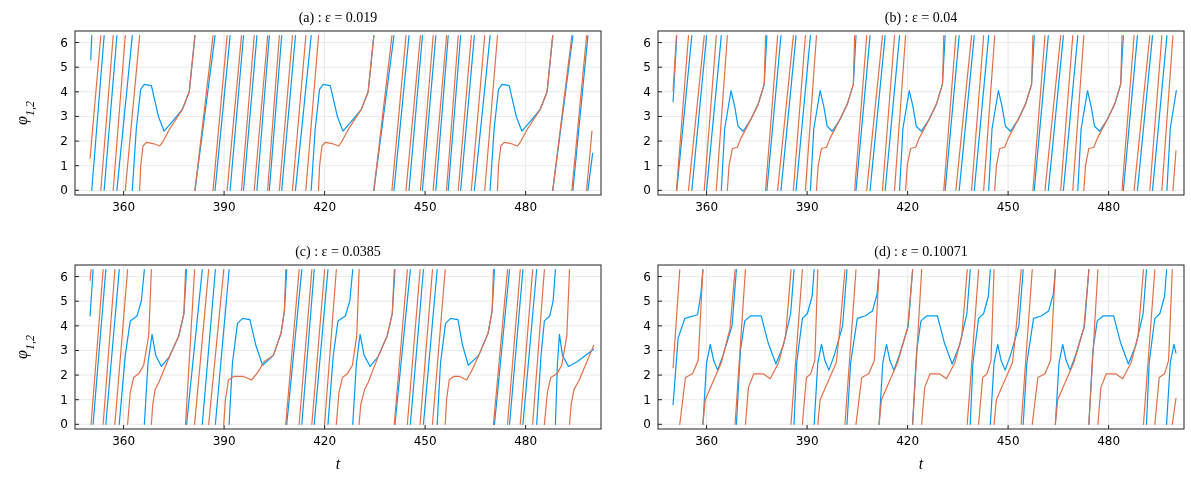 This screenshot has width=1191, height=481. What do you see at coordinates (338, 18) in the screenshot?
I see `chart-title: (a) : ε = 0.019` at bounding box center [338, 18].